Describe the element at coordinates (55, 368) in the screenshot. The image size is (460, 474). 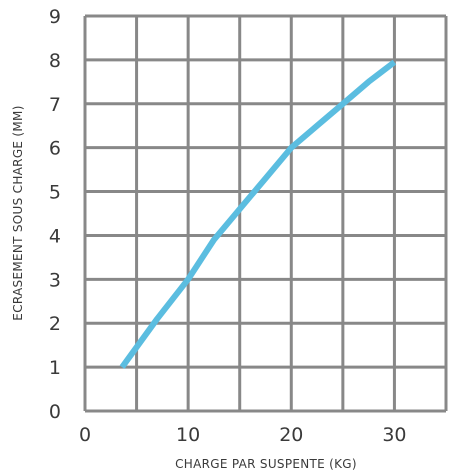
I see `y-tick-label: 1` at that location.